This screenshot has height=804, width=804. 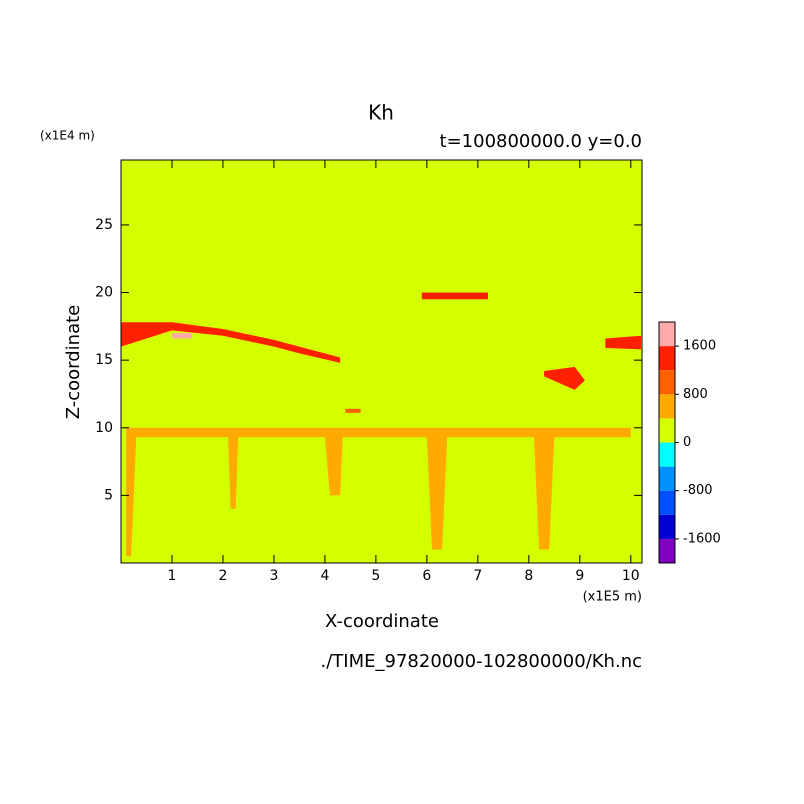 I want to click on x-tick-label: 4, so click(x=324, y=576).